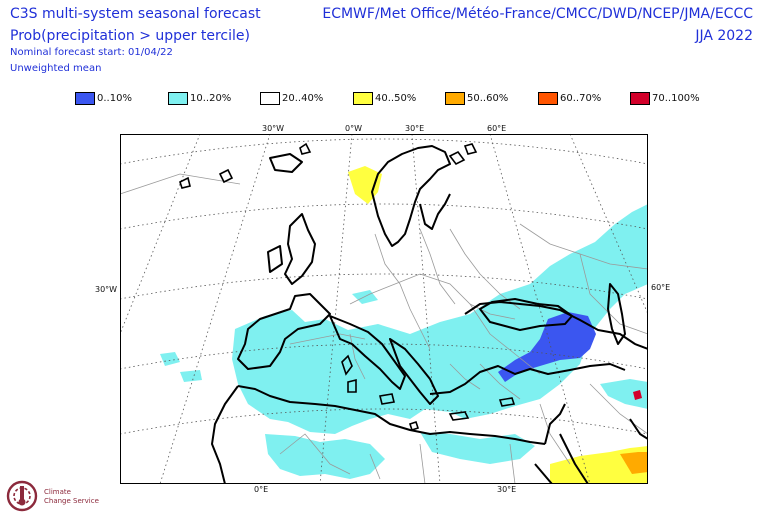 Image resolution: width=760 pixels, height=521 pixels. I want to click on legend-item: 70..100%, so click(665, 98).